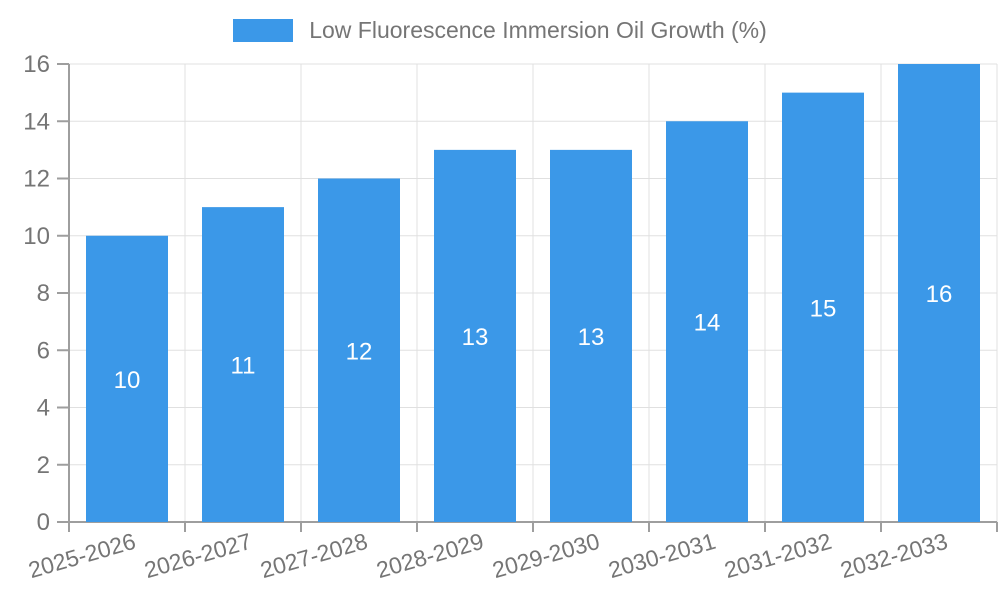 Image resolution: width=1000 pixels, height=600 pixels. I want to click on x-tick-label: 2025-2026, so click(81, 555).